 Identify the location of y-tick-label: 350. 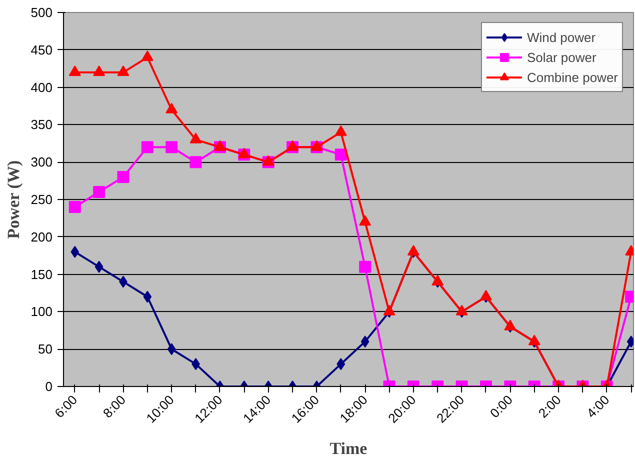
(41, 124).